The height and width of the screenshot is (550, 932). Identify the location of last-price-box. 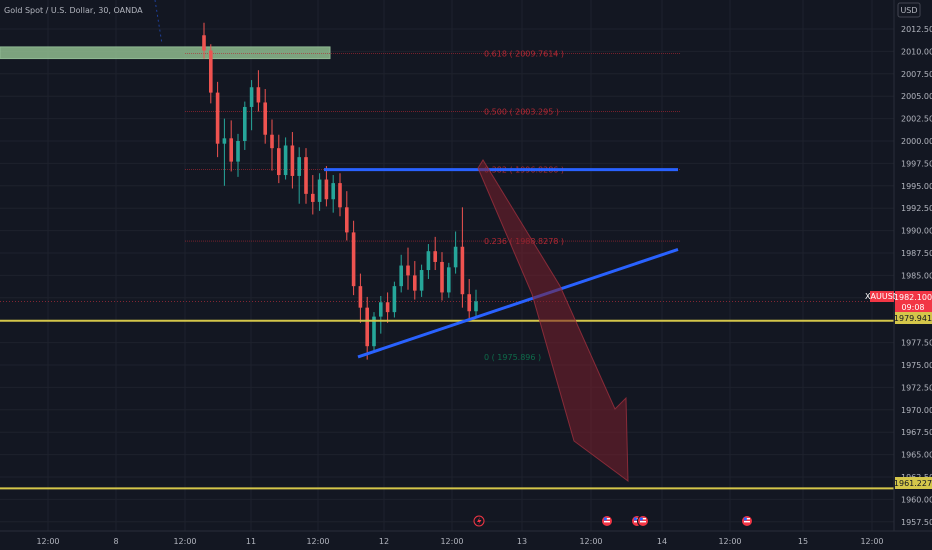
(913, 302).